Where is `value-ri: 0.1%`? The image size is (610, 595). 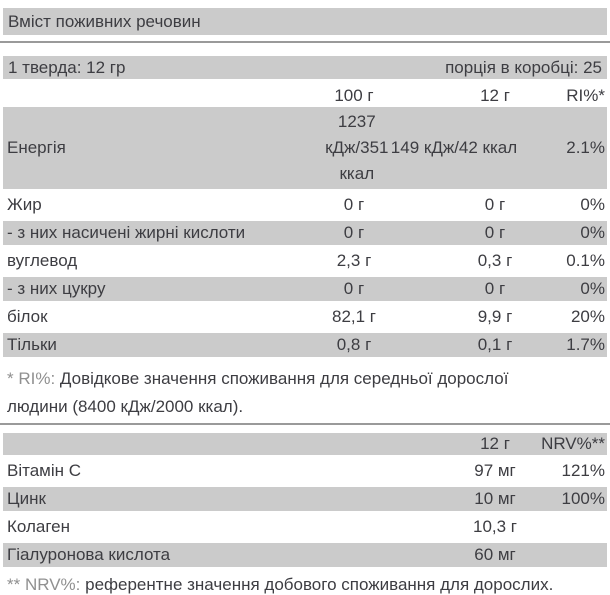
value-ri: 0.1% is located at coordinates (585, 260).